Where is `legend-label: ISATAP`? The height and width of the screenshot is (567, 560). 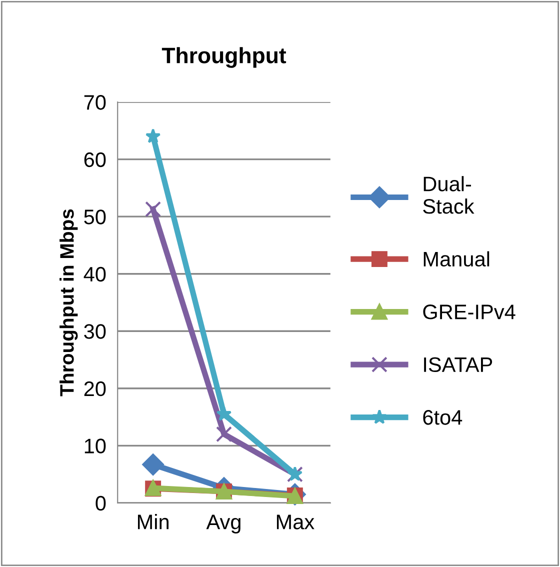
legend-label: ISATAP is located at coordinates (458, 364).